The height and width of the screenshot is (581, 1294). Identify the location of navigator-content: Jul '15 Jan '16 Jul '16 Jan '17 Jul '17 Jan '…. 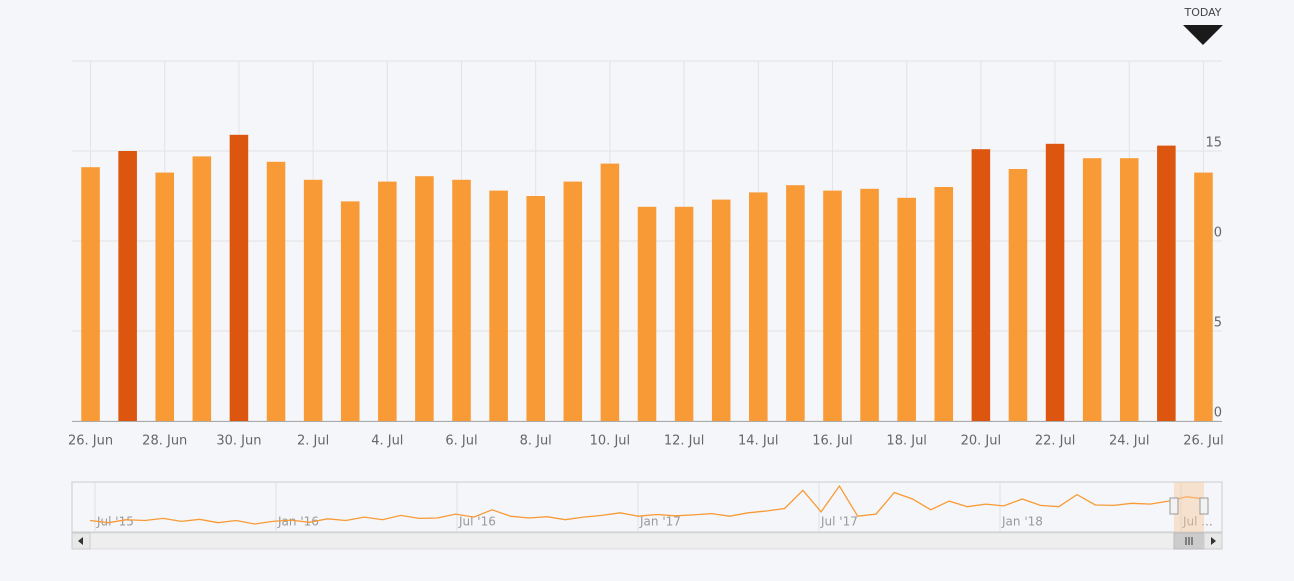
(651, 507).